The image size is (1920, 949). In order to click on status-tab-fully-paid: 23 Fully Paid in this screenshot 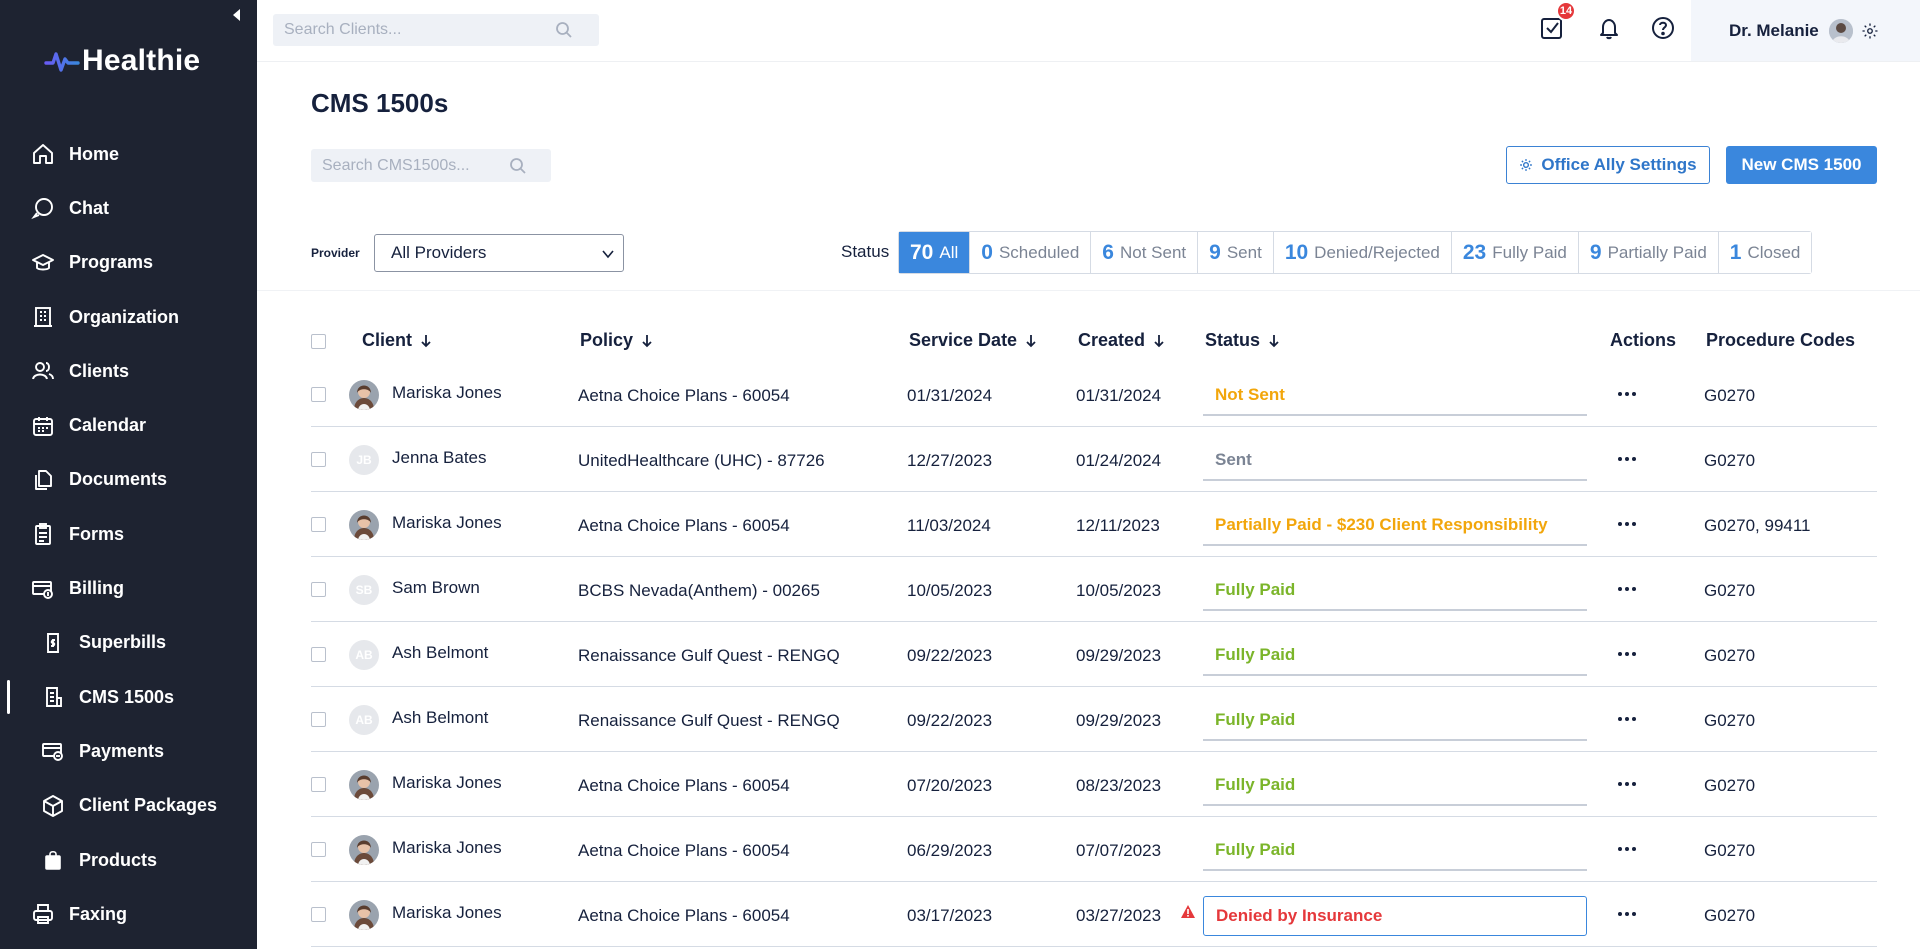, I will do `click(1515, 252)`.